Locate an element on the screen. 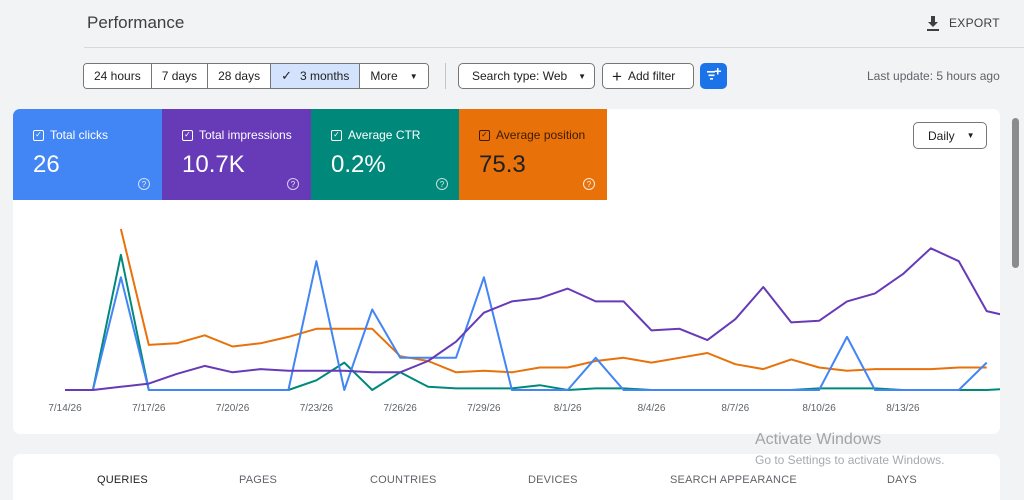 The width and height of the screenshot is (1024, 500). last-update-text: Last update: 5 hours ago is located at coordinates (933, 76).